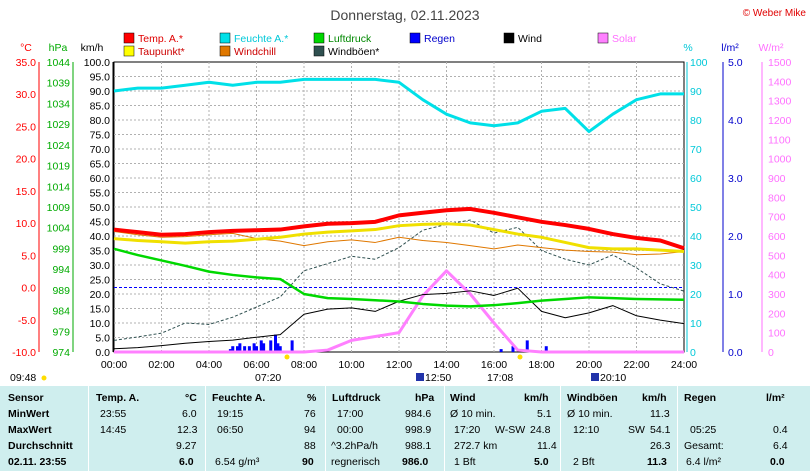  What do you see at coordinates (356, 462) in the screenshot?
I see `stat-current-press-trend: regnerisch` at bounding box center [356, 462].